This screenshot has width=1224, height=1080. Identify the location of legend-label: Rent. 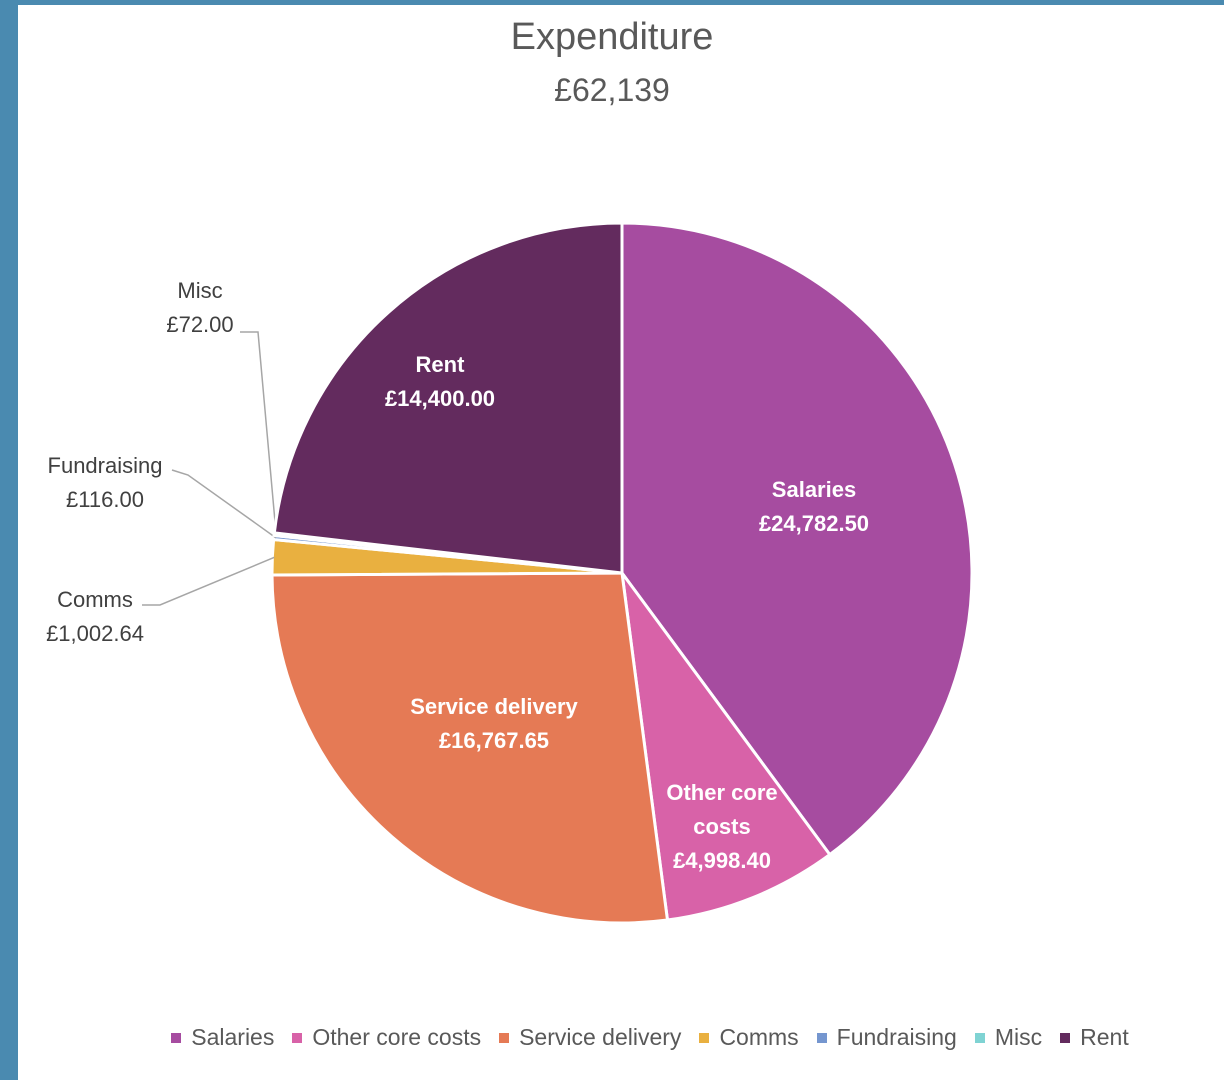
(1104, 1037).